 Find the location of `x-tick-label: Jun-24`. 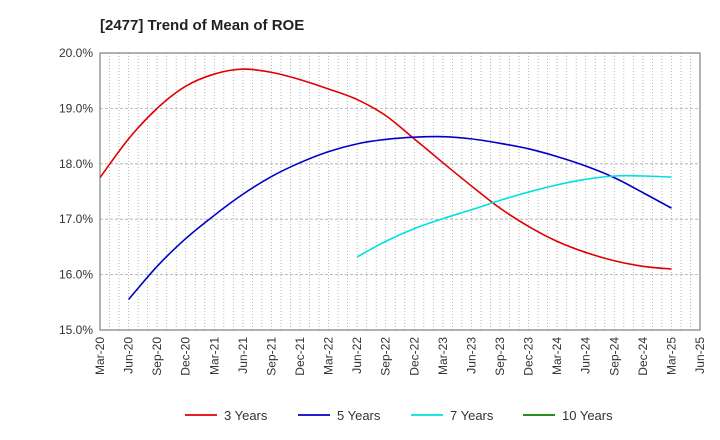

x-tick-label: Jun-24 is located at coordinates (586, 355).